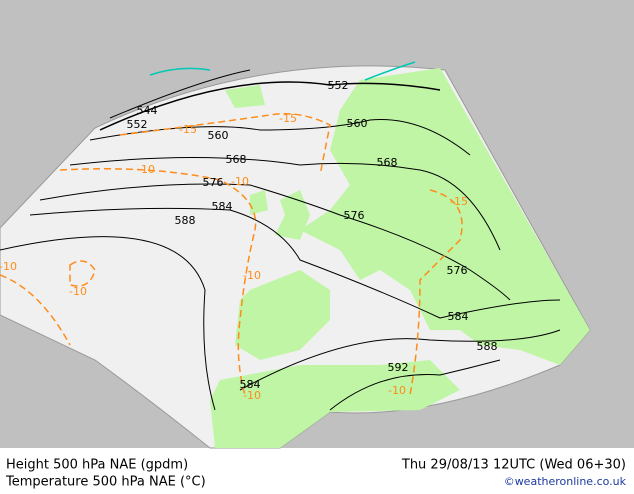 The height and width of the screenshot is (494, 634). Describe the element at coordinates (105, 482) in the screenshot. I see `footer-subtitle: Temperature 500 hPa NAE (°C)` at that location.